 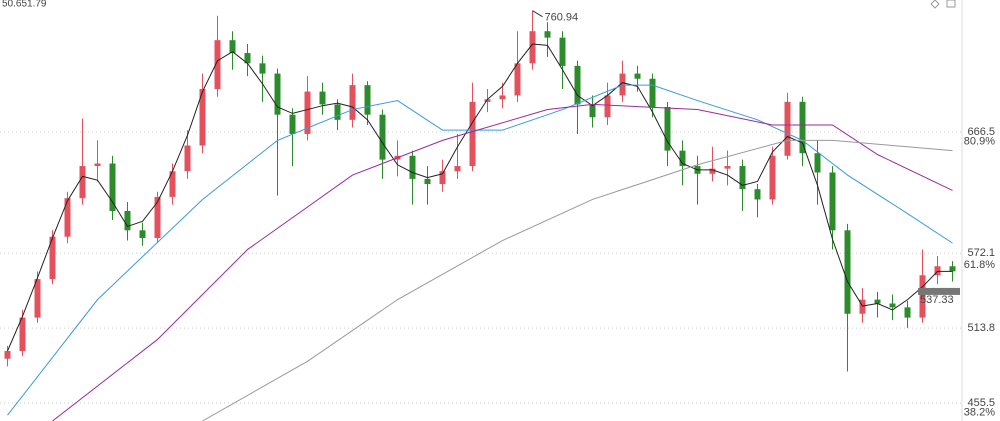 What do you see at coordinates (562, 18) in the screenshot?
I see `max-label: 760.94` at bounding box center [562, 18].